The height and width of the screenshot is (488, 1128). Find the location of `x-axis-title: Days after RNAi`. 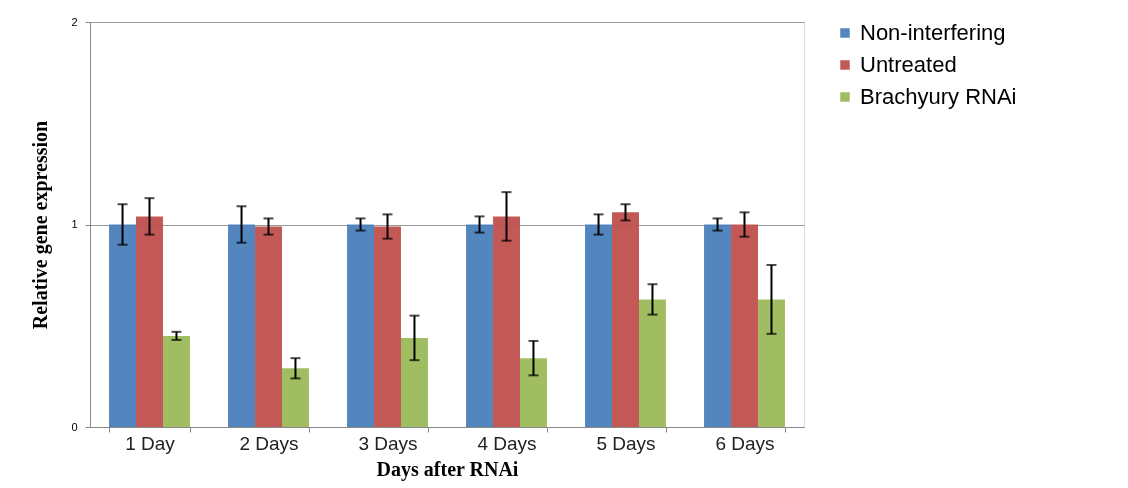

x-axis-title: Days after RNAi is located at coordinates (447, 469).